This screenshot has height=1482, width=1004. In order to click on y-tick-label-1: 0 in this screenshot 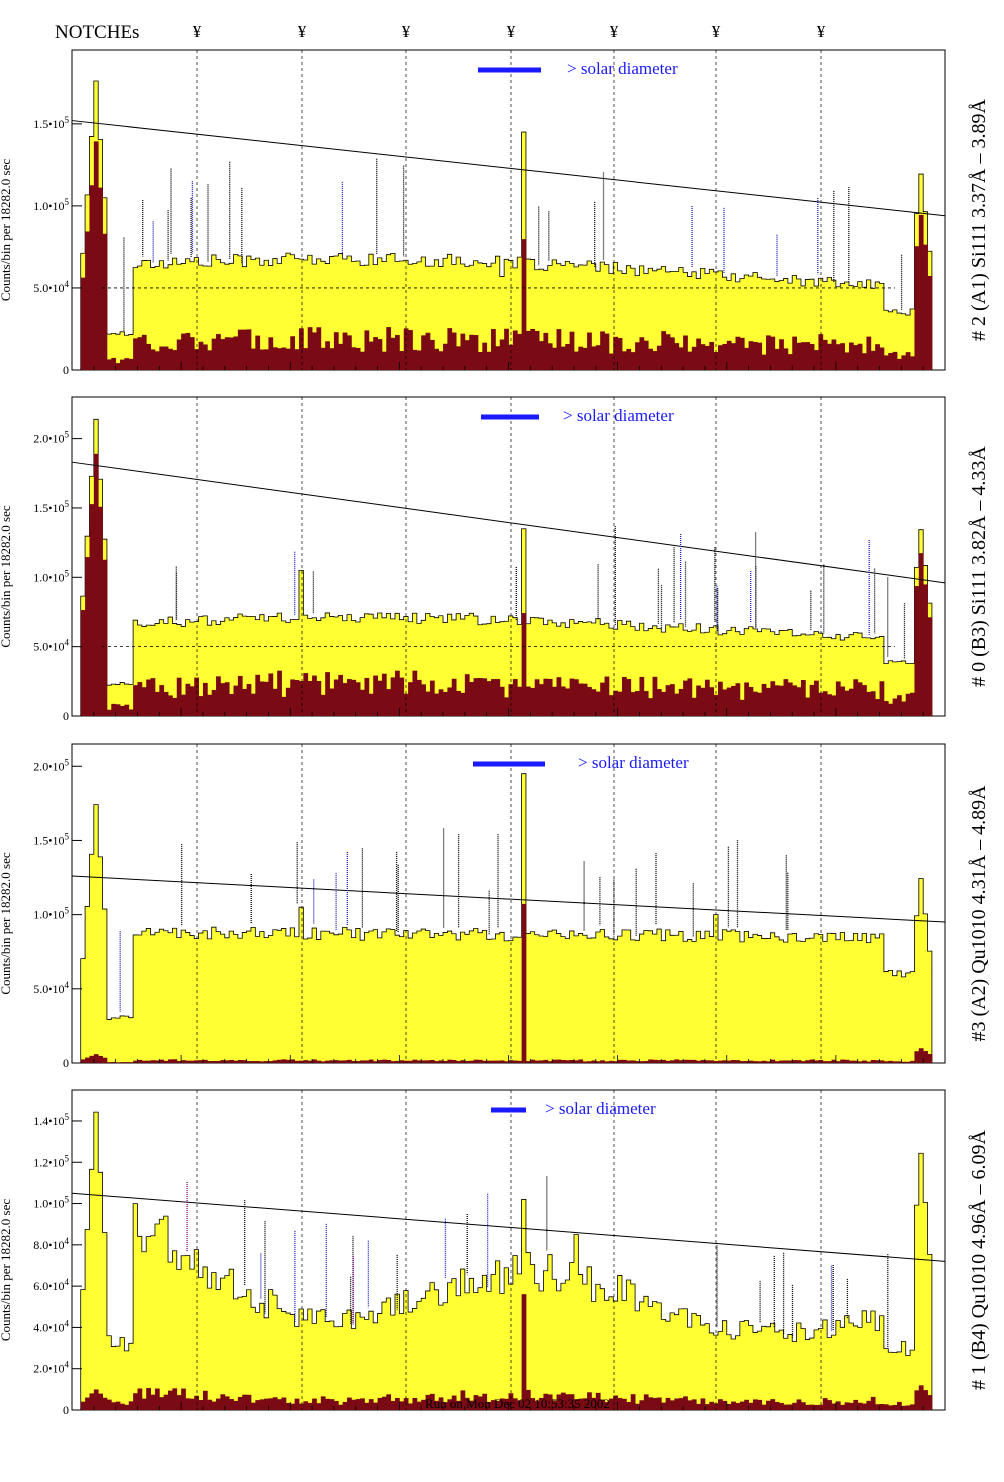, I will do `click(66, 370)`.